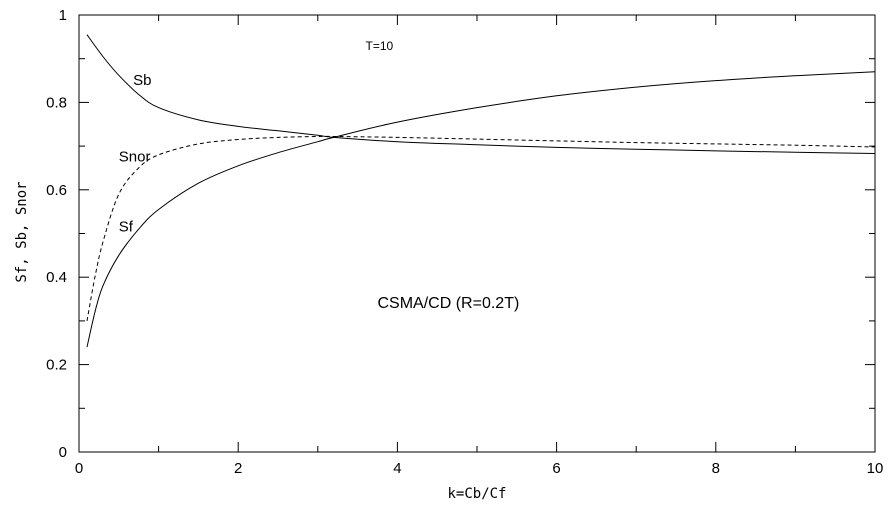  I want to click on annotation-csma-cd-r-0-2t: CSMA/CD (R=0.2T), so click(449, 303).